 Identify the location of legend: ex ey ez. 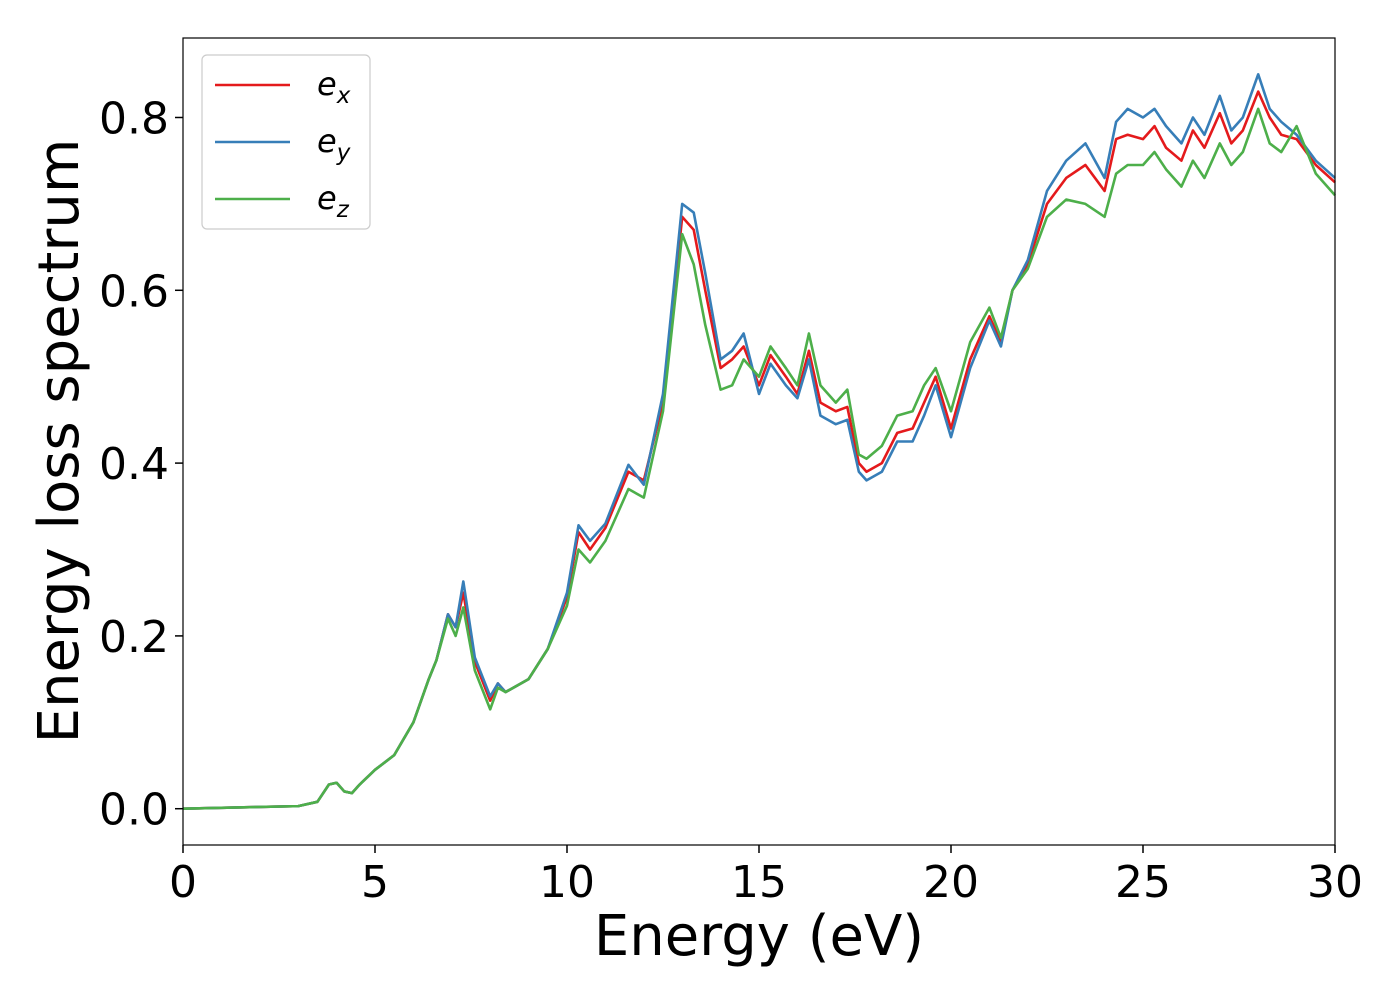
(286, 142).